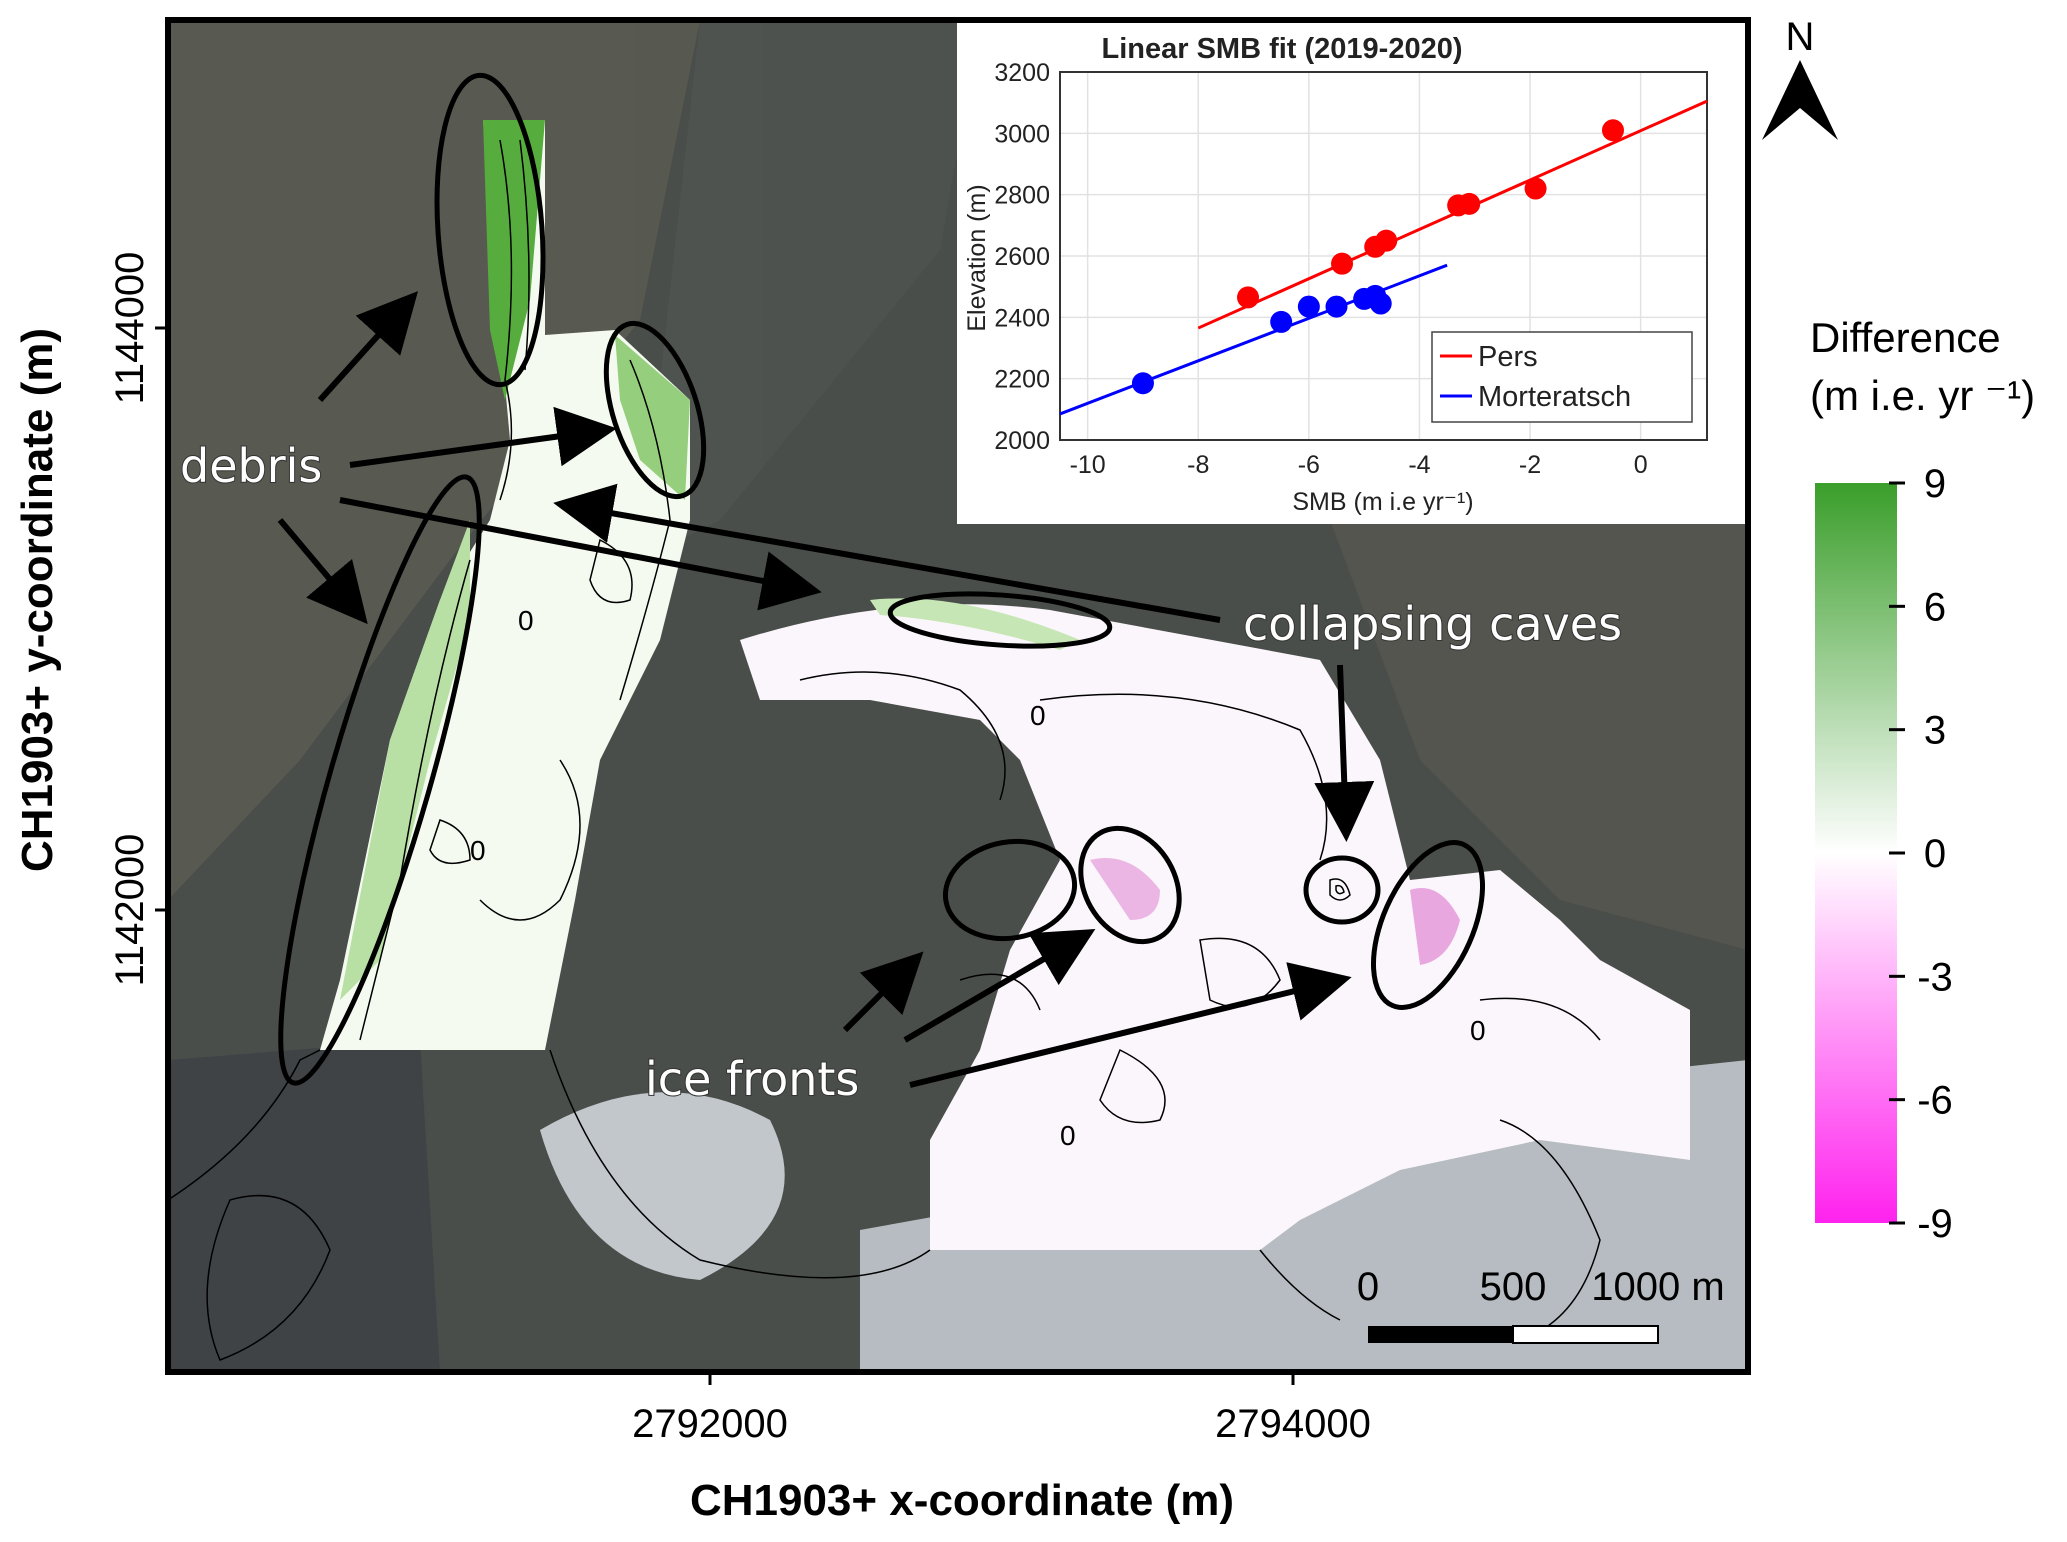 This screenshot has height=1542, width=2067. Describe the element at coordinates (1935, 1224) in the screenshot. I see `colorbar-tick-label-6: -9` at that location.